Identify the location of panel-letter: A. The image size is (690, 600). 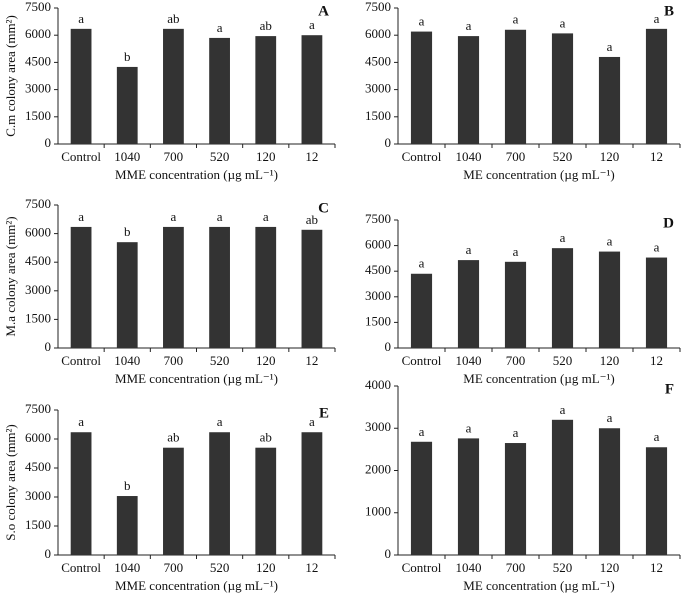
(323, 11).